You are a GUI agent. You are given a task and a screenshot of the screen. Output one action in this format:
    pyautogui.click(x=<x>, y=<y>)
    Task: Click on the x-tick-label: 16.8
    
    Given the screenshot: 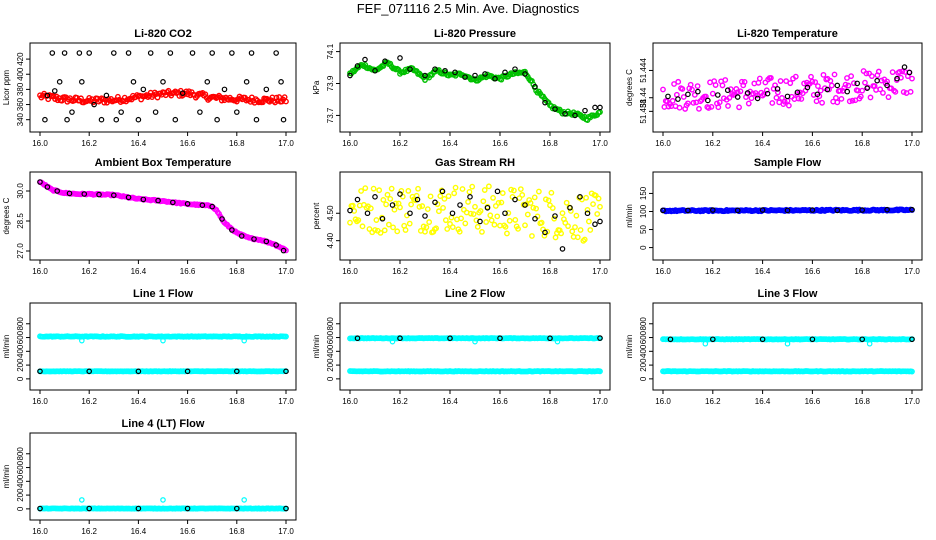 What is the action you would take?
    pyautogui.click(x=237, y=271)
    